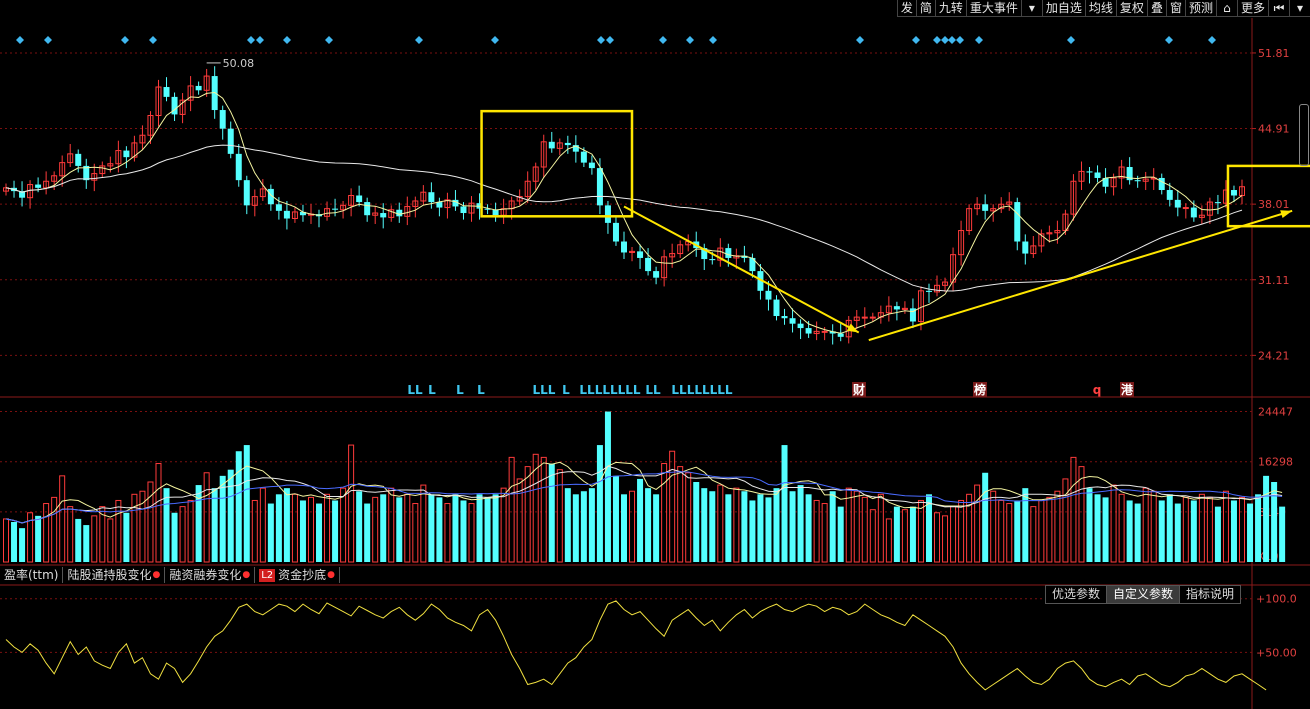  What do you see at coordinates (210, 575) in the screenshot?
I see `tab-margin: 融资融券变化 ●` at bounding box center [210, 575].